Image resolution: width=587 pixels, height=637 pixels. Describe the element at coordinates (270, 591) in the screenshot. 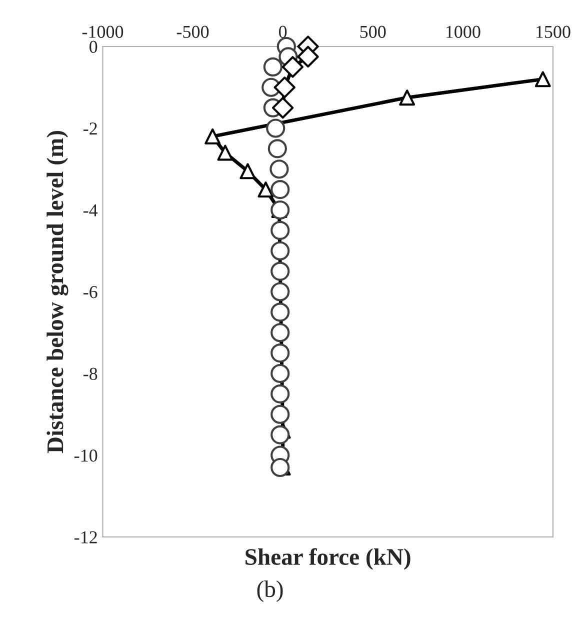

I see `text: (b)` at that location.